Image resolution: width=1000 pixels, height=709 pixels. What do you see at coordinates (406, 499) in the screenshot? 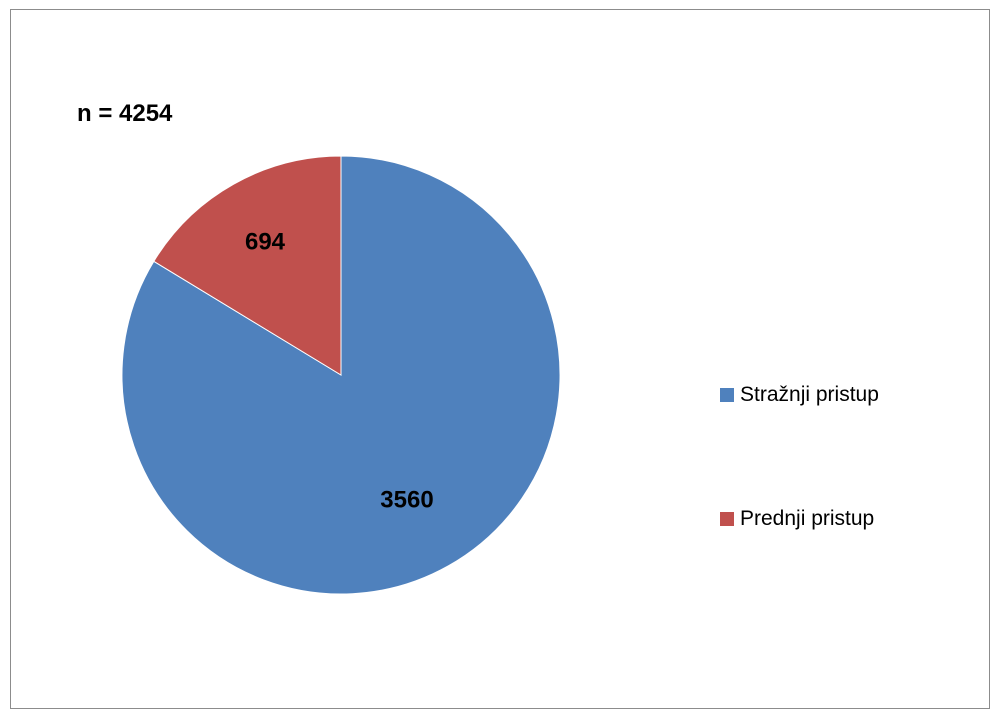
I see `data-label-straznji: 3560` at bounding box center [406, 499].